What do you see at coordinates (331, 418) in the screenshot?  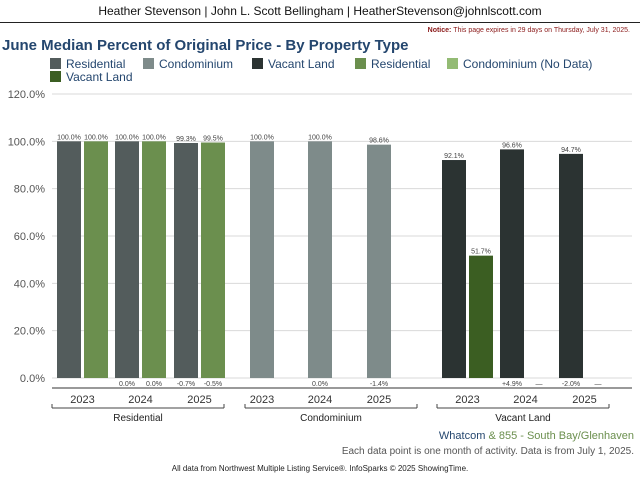 I see `x-group-label: Condominium` at bounding box center [331, 418].